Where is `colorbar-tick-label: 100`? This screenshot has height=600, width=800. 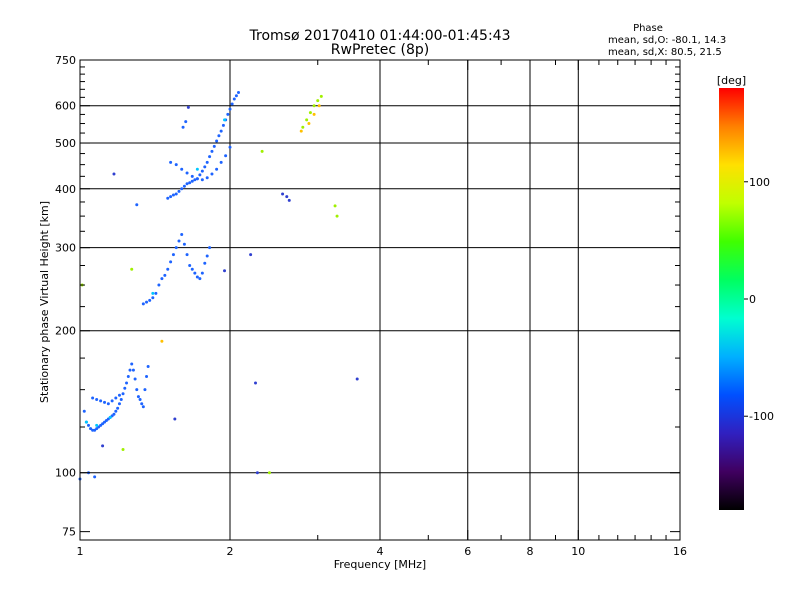
colorbar-tick-label: 100 is located at coordinates (759, 182).